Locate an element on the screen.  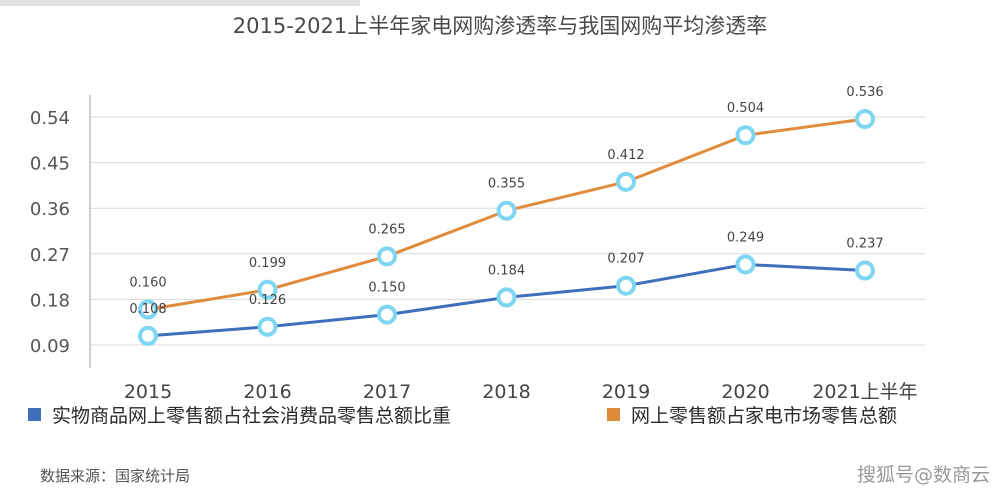
top-edge-artifact is located at coordinates (180, 3).